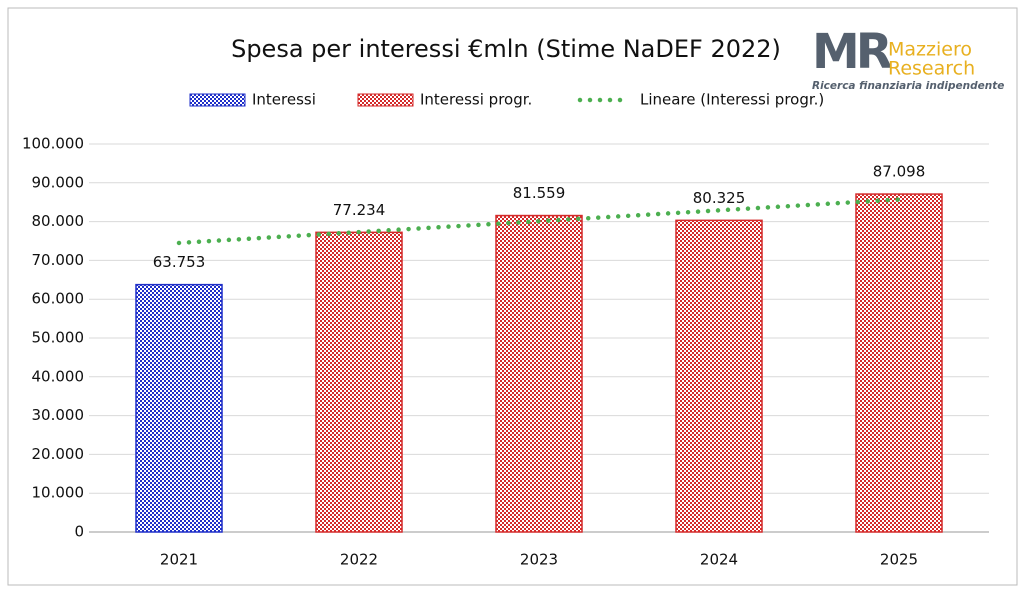 This screenshot has height=596, width=1030. What do you see at coordinates (284, 100) in the screenshot?
I see `legend-label: Interessi` at bounding box center [284, 100].